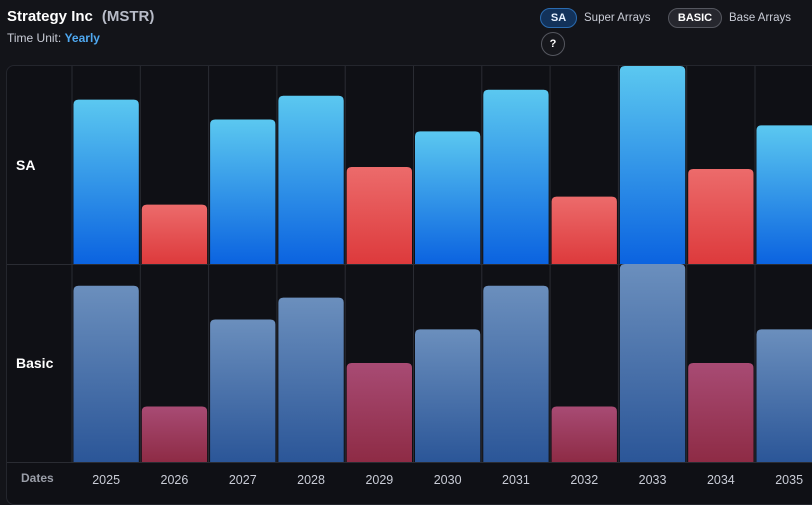 The height and width of the screenshot is (505, 812). Describe the element at coordinates (652, 363) in the screenshot. I see `bar-basic-2033` at that location.